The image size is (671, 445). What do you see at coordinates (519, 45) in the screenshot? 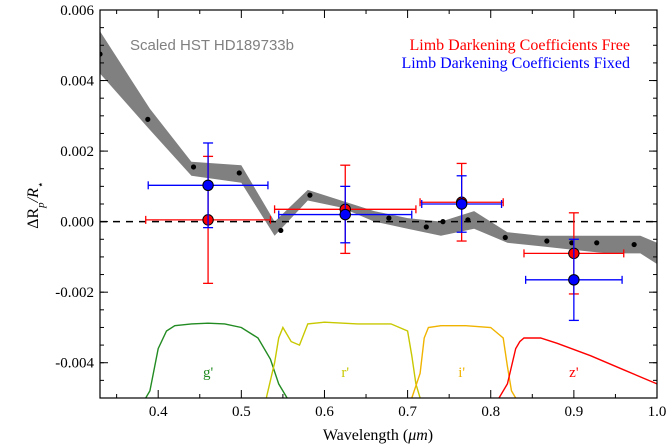
I see `legend-free: Limb Darkening Coefficients Free` at bounding box center [519, 45].